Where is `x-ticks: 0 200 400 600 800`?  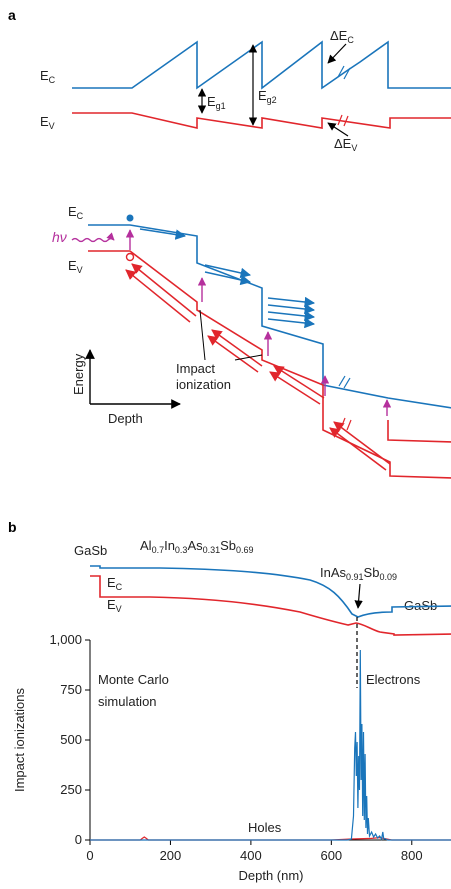 x-ticks: 0 200 400 600 800 is located at coordinates (254, 851).